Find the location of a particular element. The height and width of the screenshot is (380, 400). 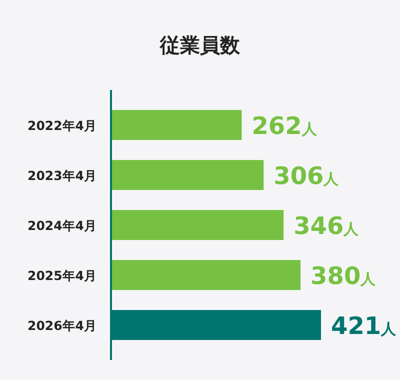

y-tick-label: 2025年4月 is located at coordinates (62, 275).